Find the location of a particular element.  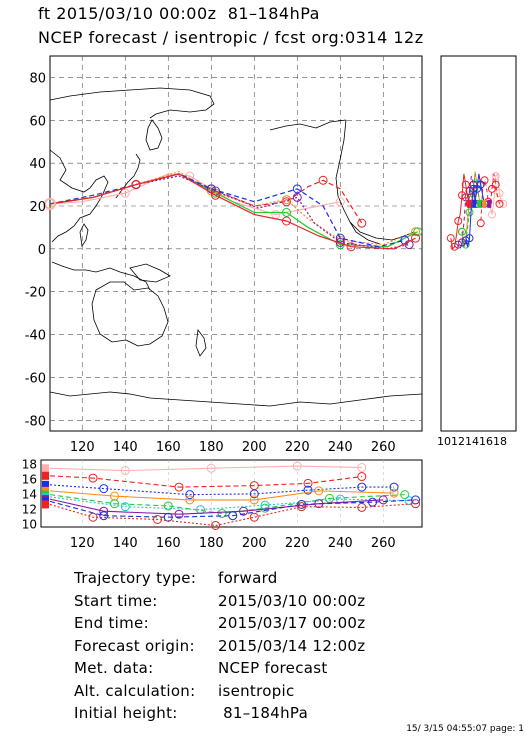

map-y-tick-label: 80 is located at coordinates (37, 78).